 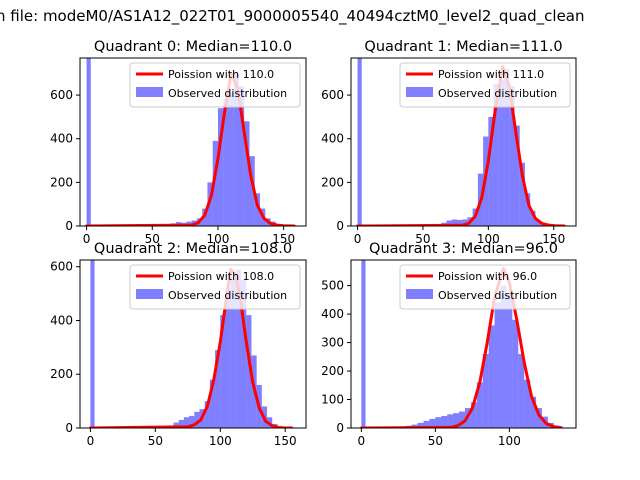 What do you see at coordinates (463, 47) in the screenshot?
I see `chart-title: Quadrant 1: Median=111.0` at bounding box center [463, 47].